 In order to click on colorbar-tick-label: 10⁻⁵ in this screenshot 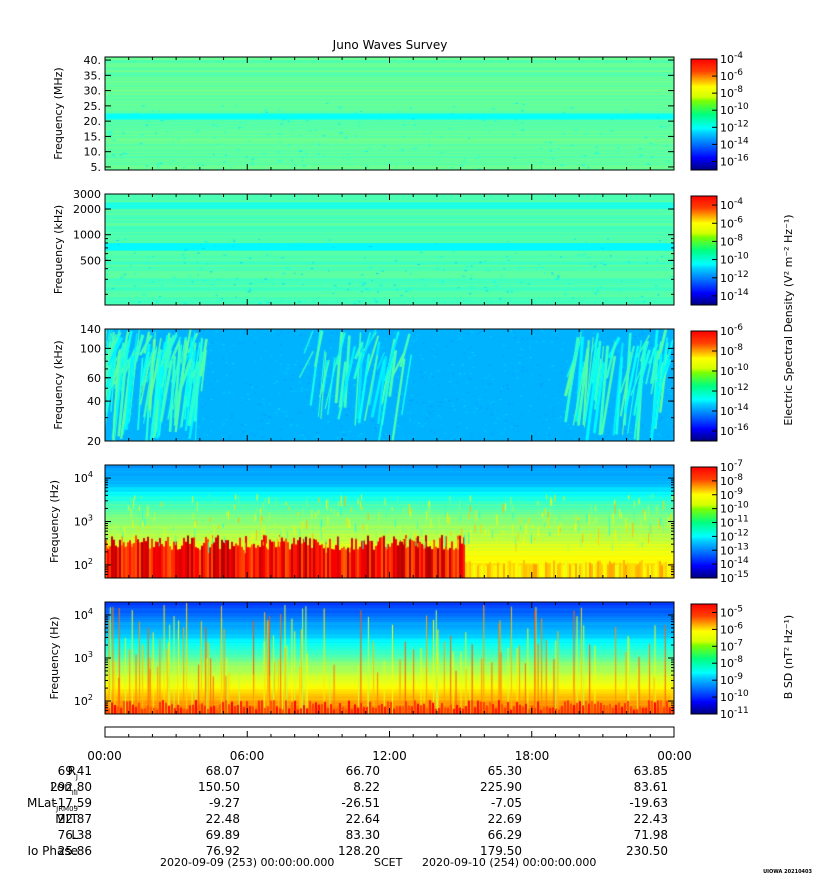, I will do `click(731, 611)`.